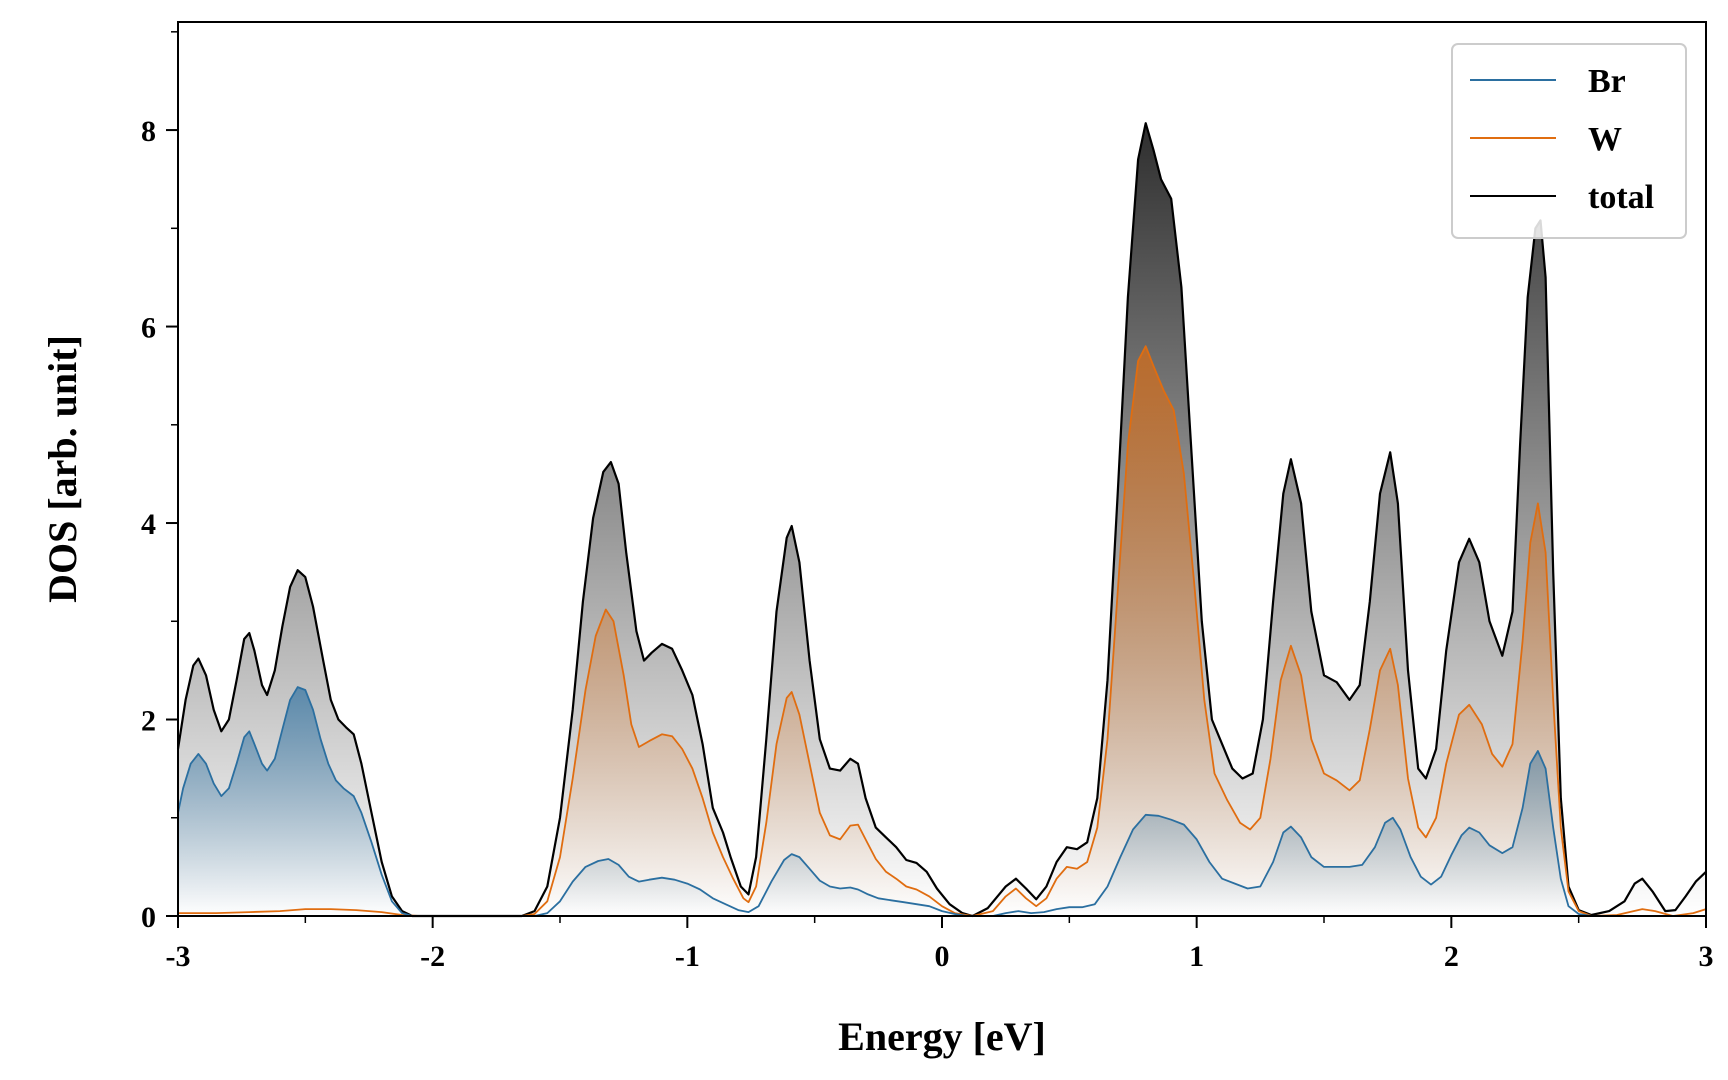 Image resolution: width=1728 pixels, height=1080 pixels. What do you see at coordinates (1605, 139) in the screenshot?
I see `legend-label-w: W` at bounding box center [1605, 139].